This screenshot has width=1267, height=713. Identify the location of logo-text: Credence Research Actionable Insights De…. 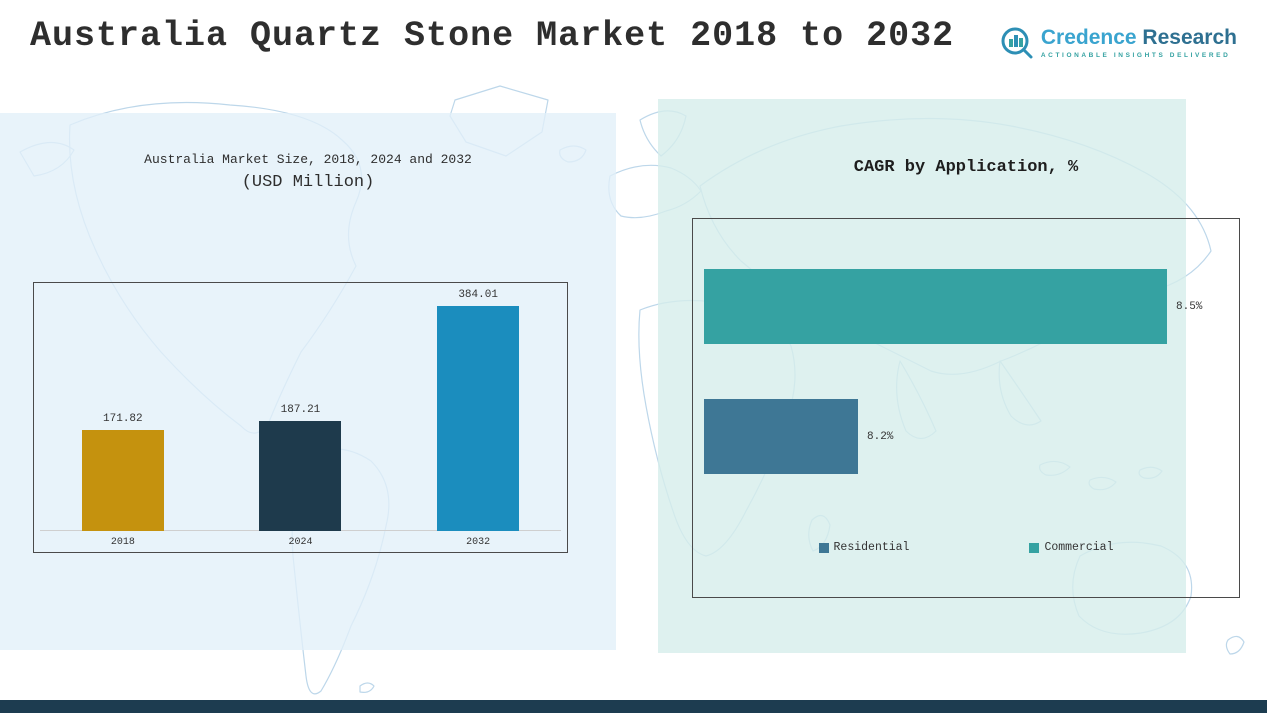
(1139, 42).